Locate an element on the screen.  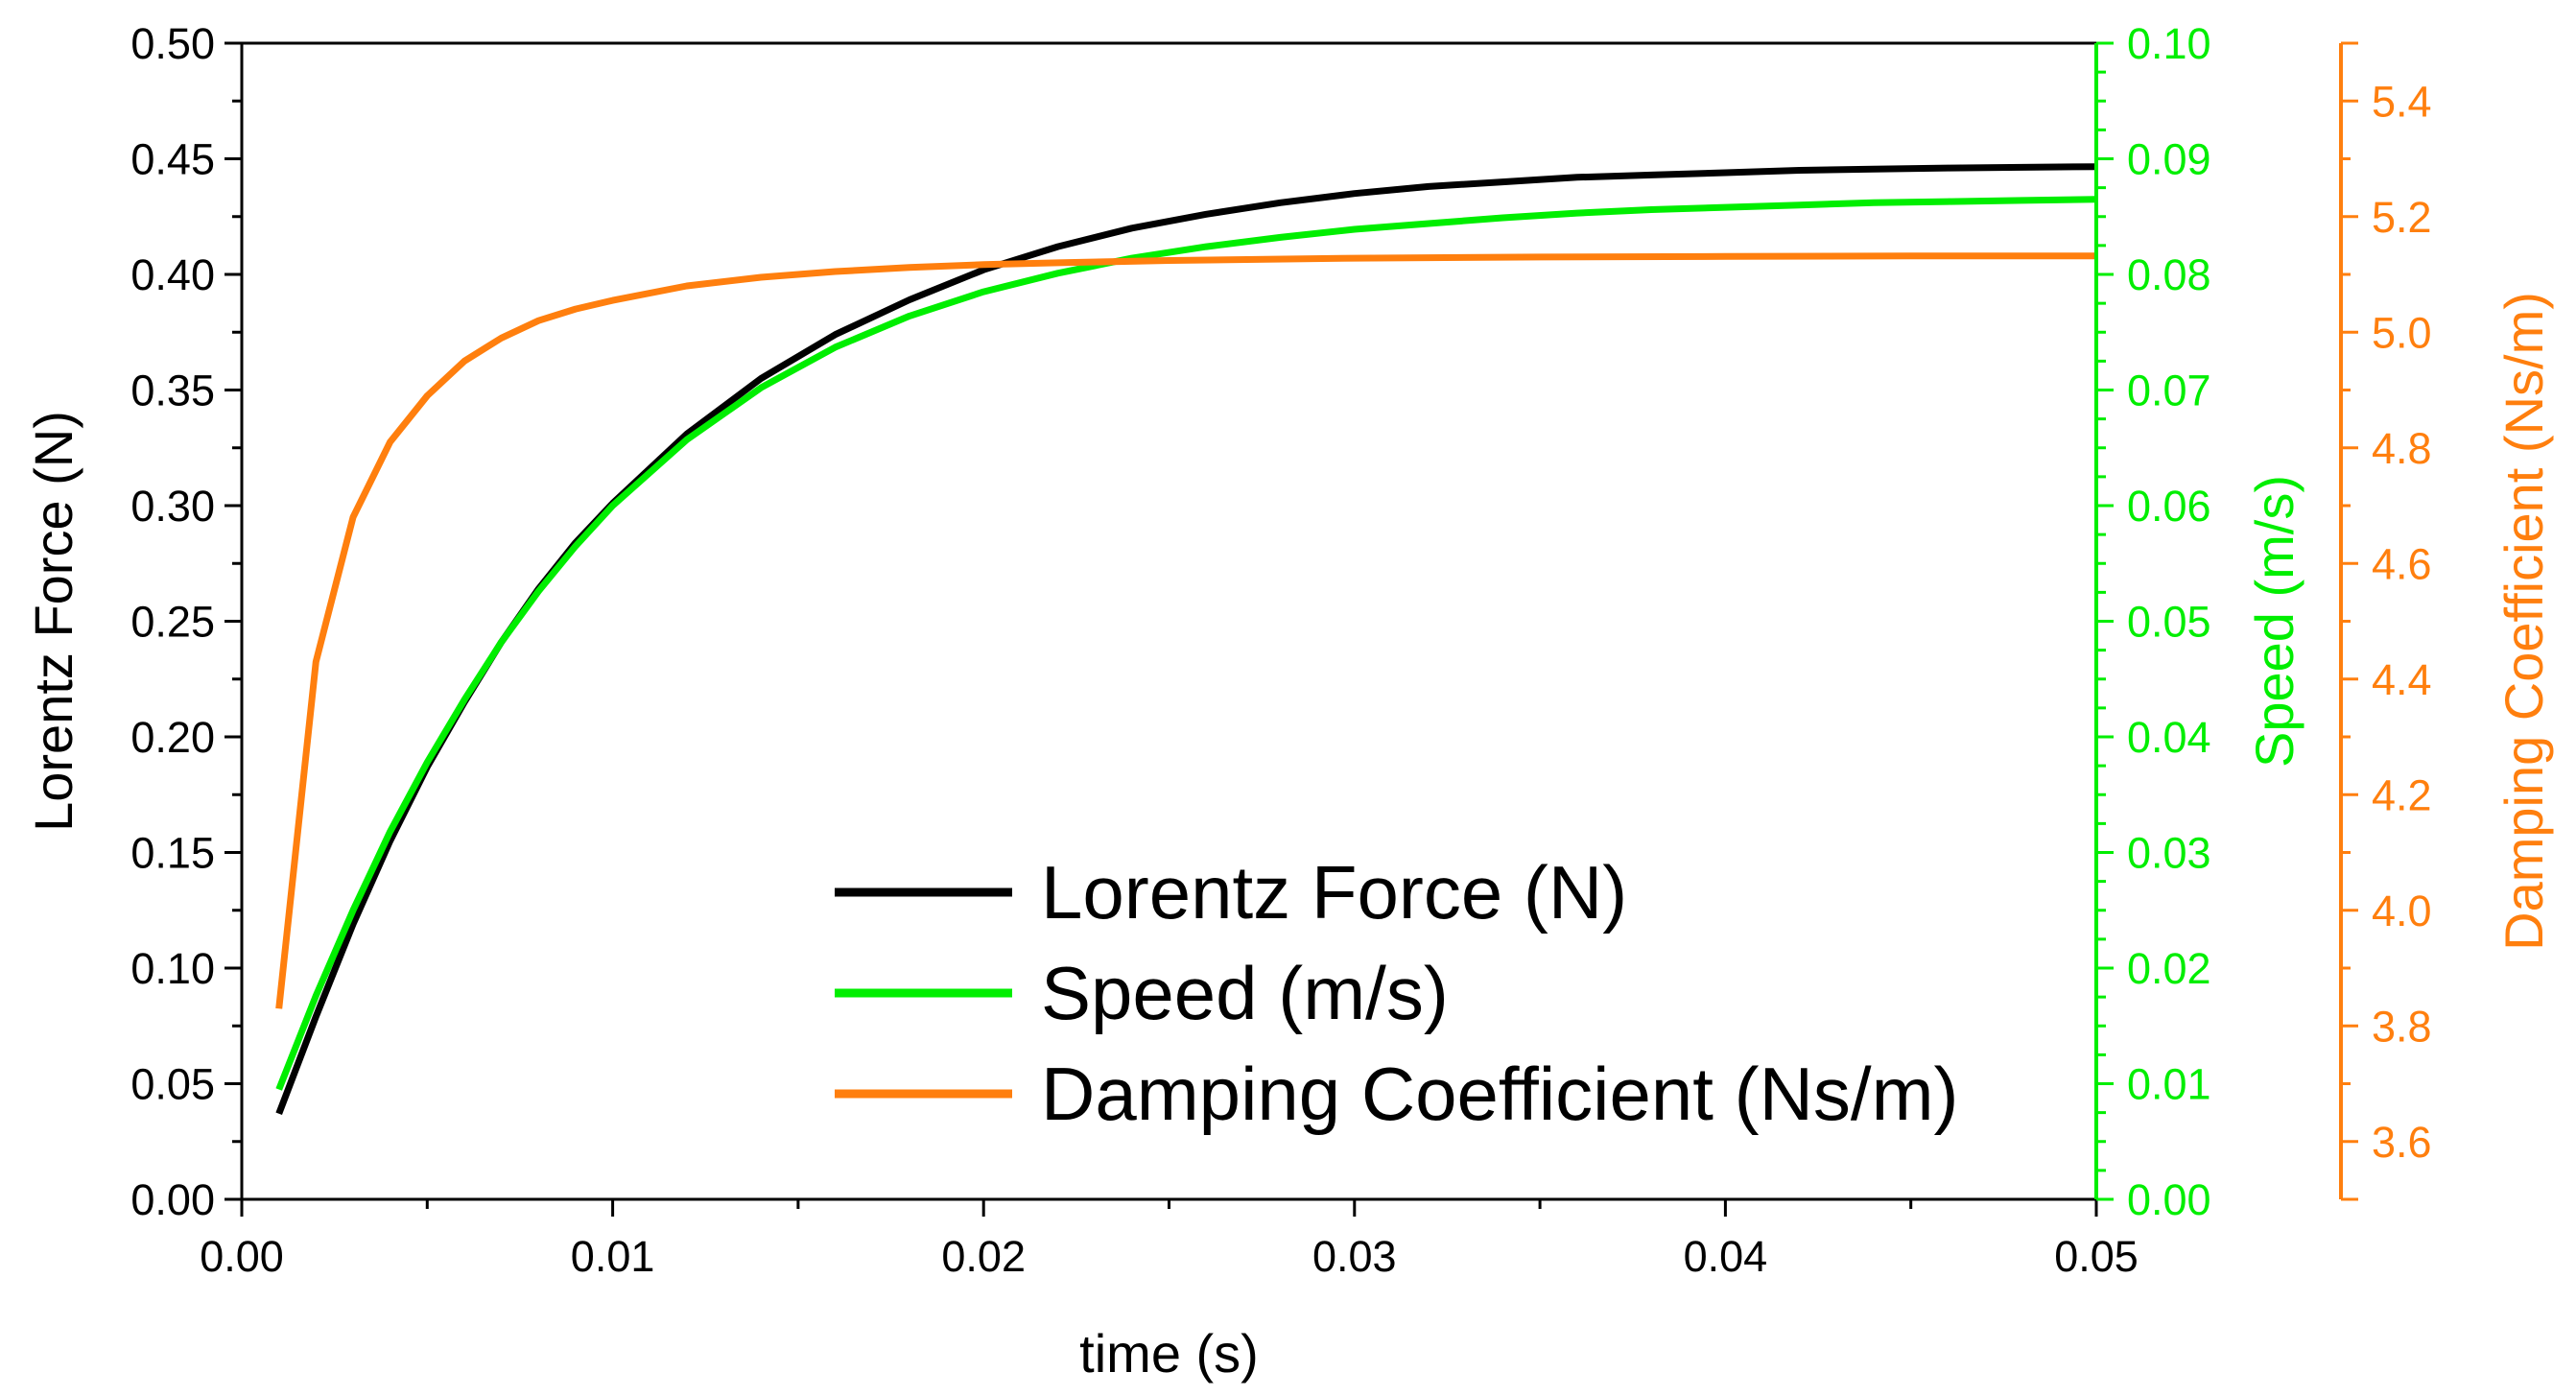
y-damping-tick-label: 4.0 is located at coordinates (2402, 911).